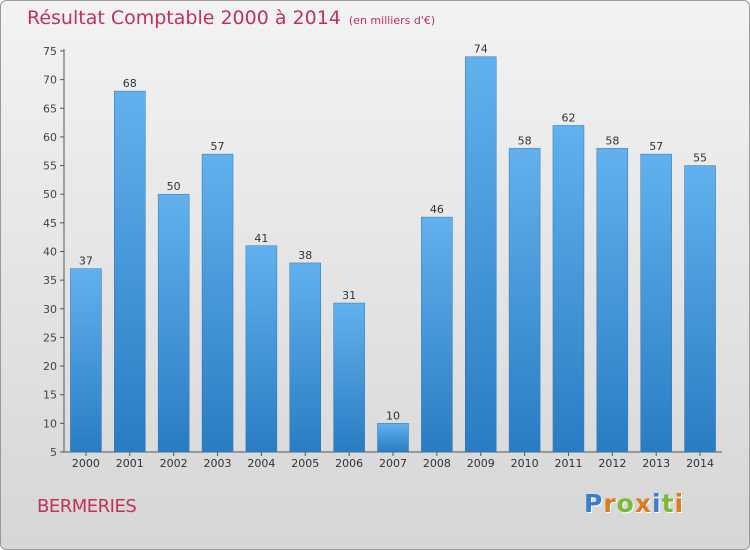 Image resolution: width=750 pixels, height=550 pixels. Describe the element at coordinates (349, 463) in the screenshot. I see `x-tick-label: 2006` at that location.